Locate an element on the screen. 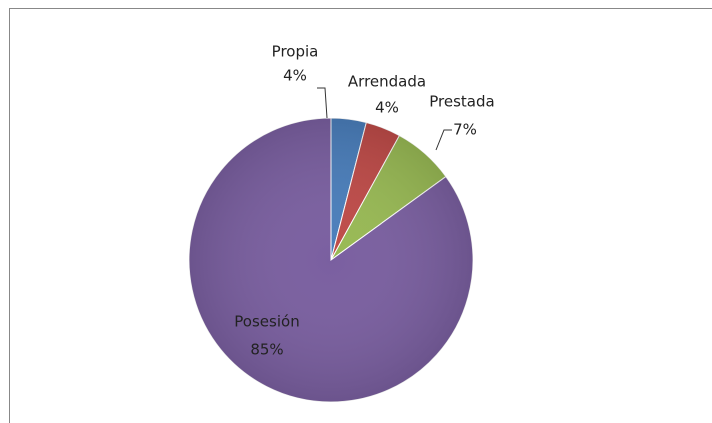  slice-value-label: 7% is located at coordinates (465, 130).